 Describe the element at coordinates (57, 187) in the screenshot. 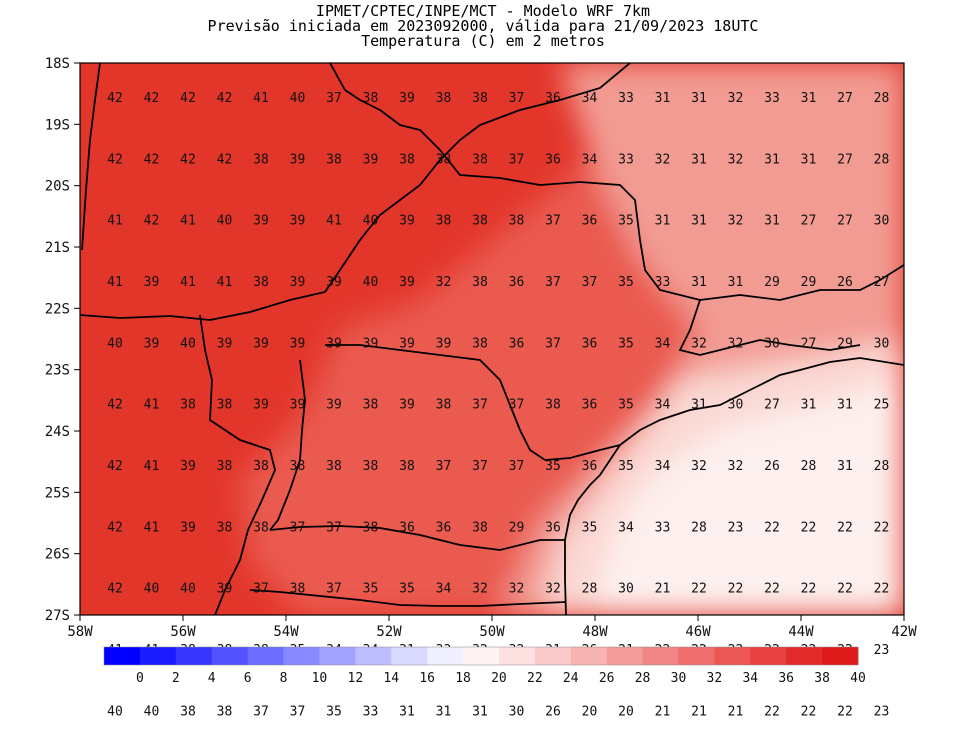

I see `lat-tick-label: 20S` at that location.